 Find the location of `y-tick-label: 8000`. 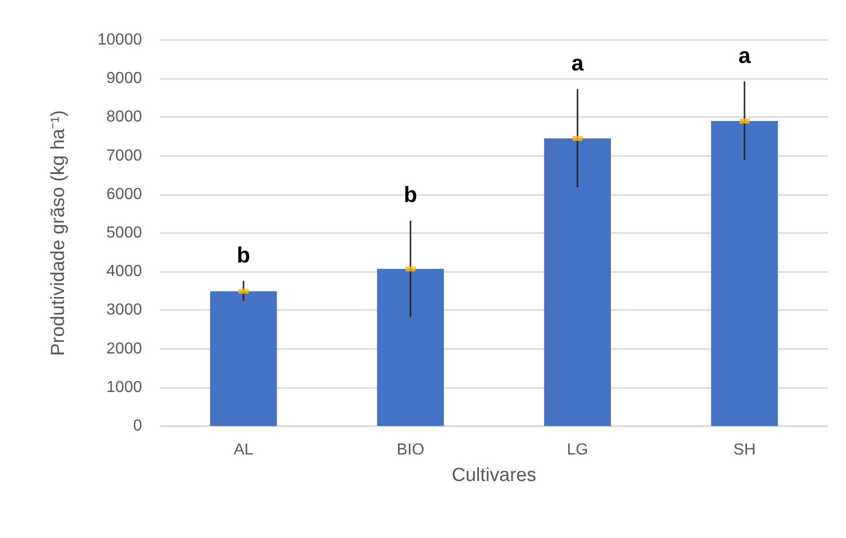

y-tick-label: 8000 is located at coordinates (124, 117).